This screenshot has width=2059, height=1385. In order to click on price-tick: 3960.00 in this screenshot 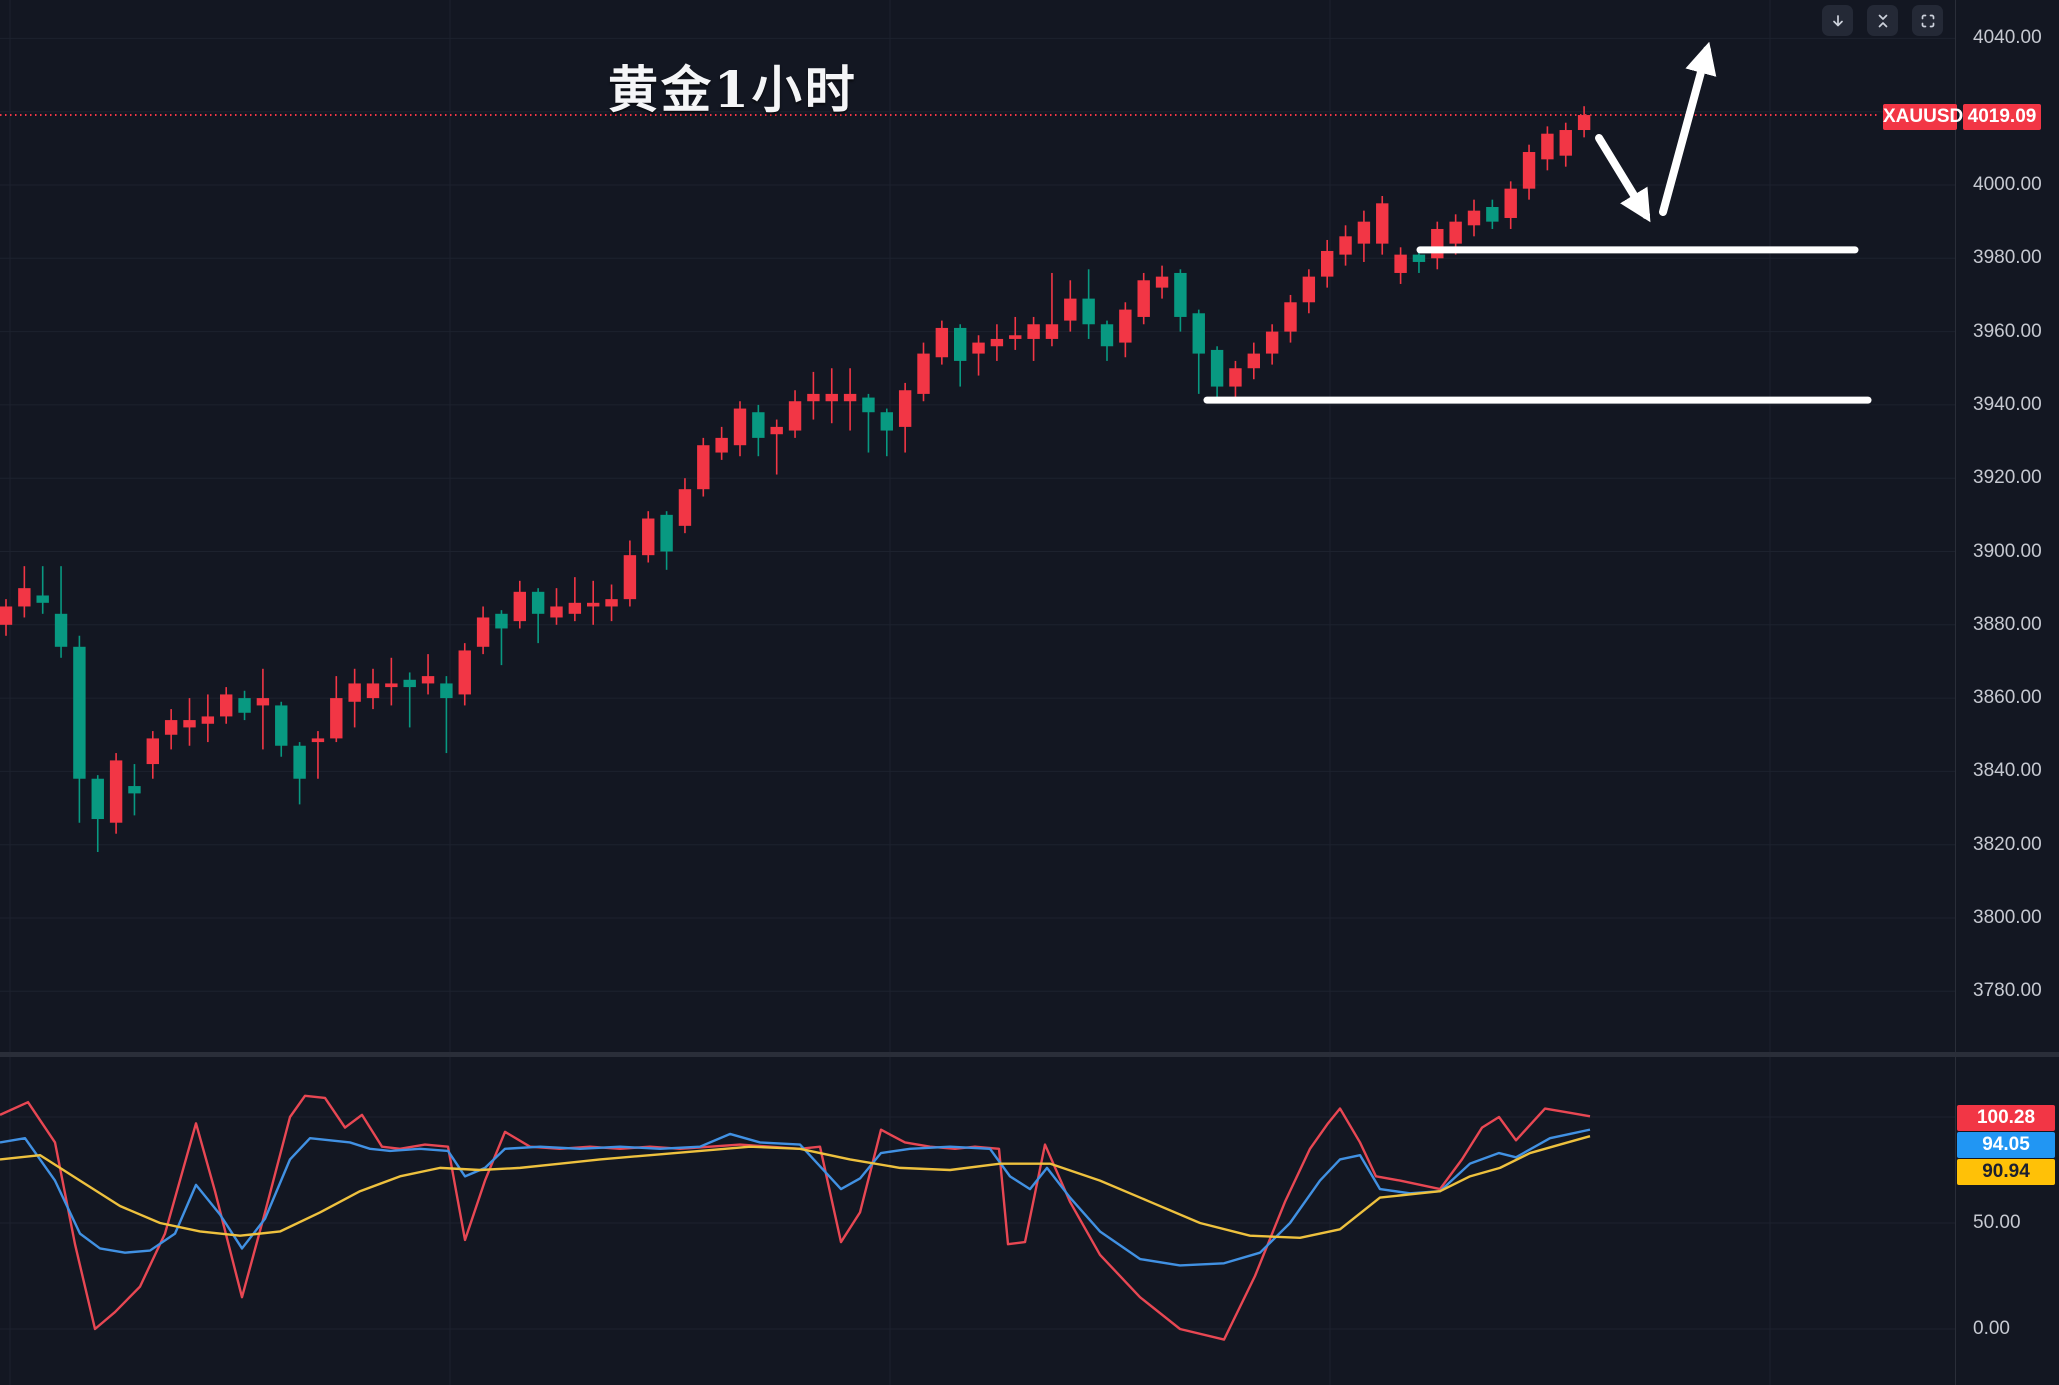, I will do `click(2007, 331)`.